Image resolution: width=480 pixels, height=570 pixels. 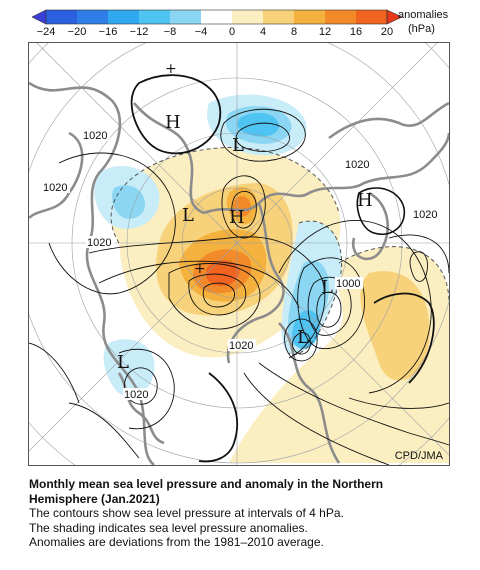 I want to click on colorbar-bin-m4, so click(x=216, y=17).